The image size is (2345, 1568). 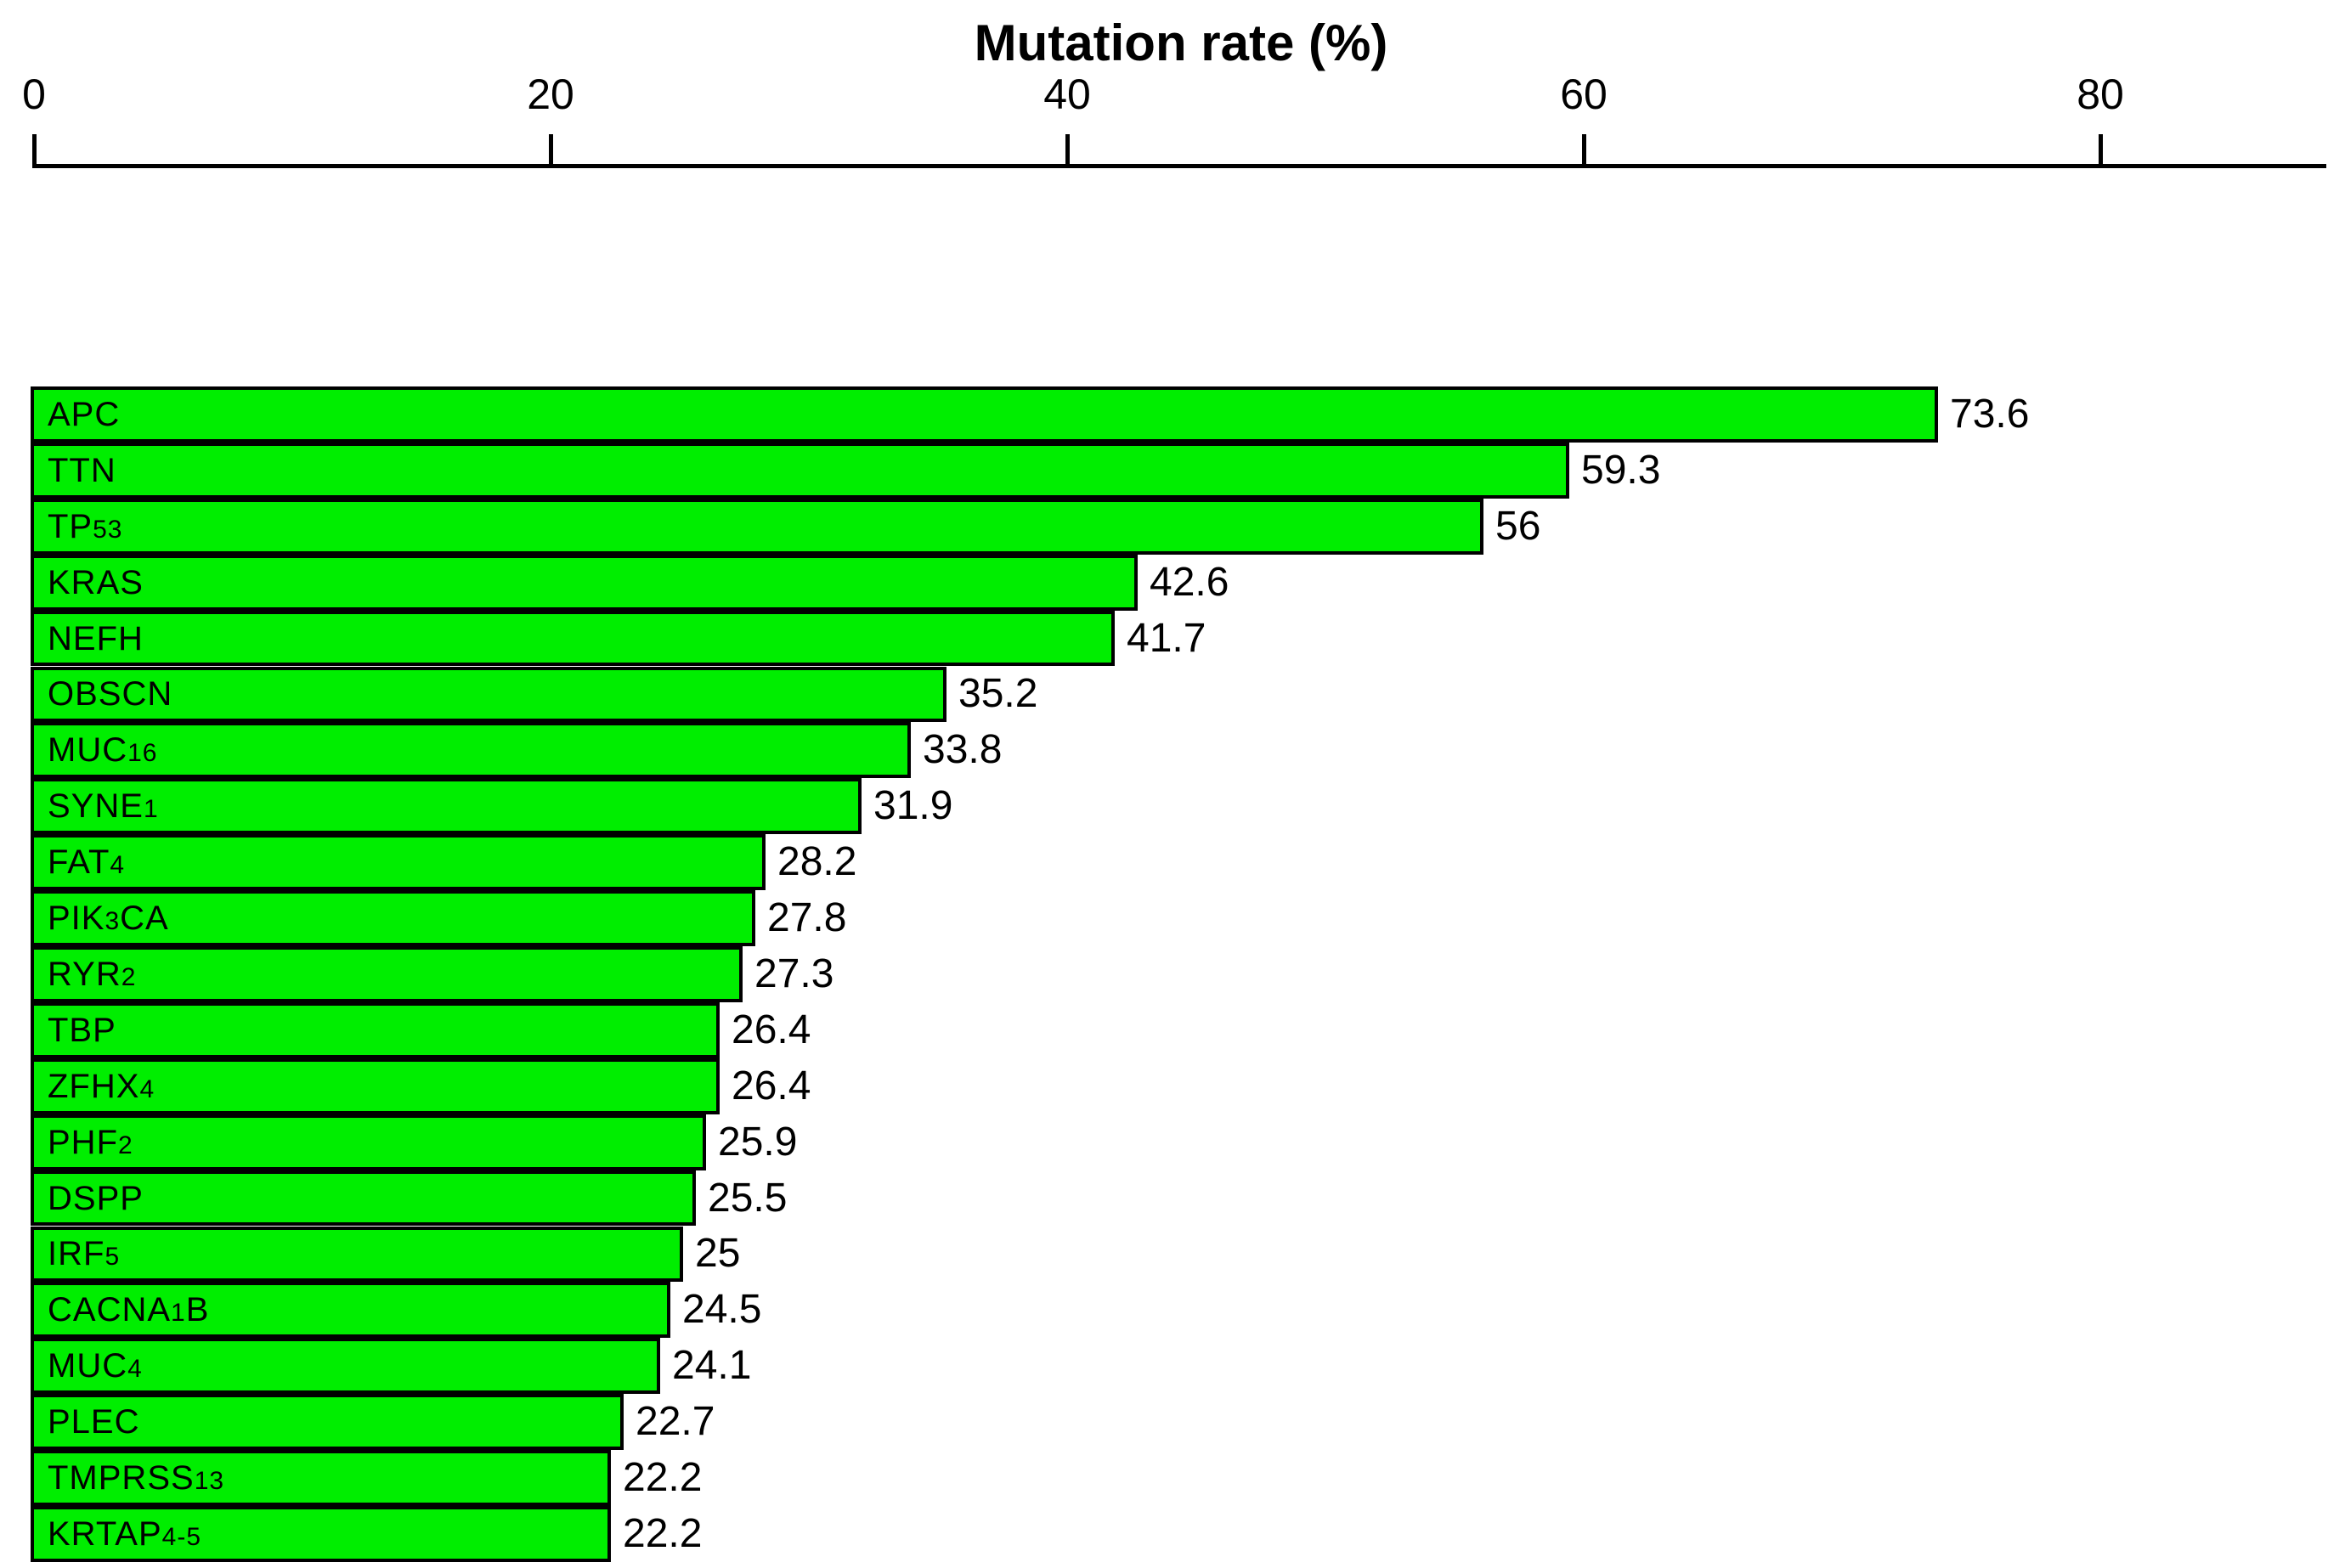 What do you see at coordinates (1172, 1422) in the screenshot?
I see `bar-row: PLEC 22.7` at bounding box center [1172, 1422].